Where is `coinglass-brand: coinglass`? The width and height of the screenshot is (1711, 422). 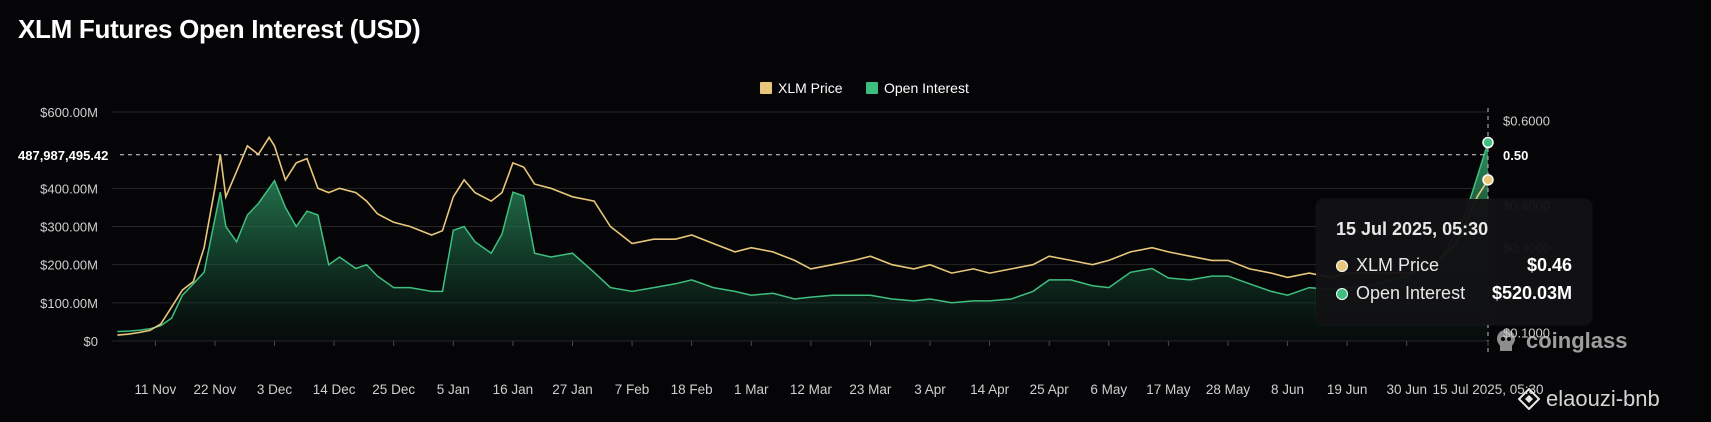
coinglass-brand: coinglass is located at coordinates (1560, 341).